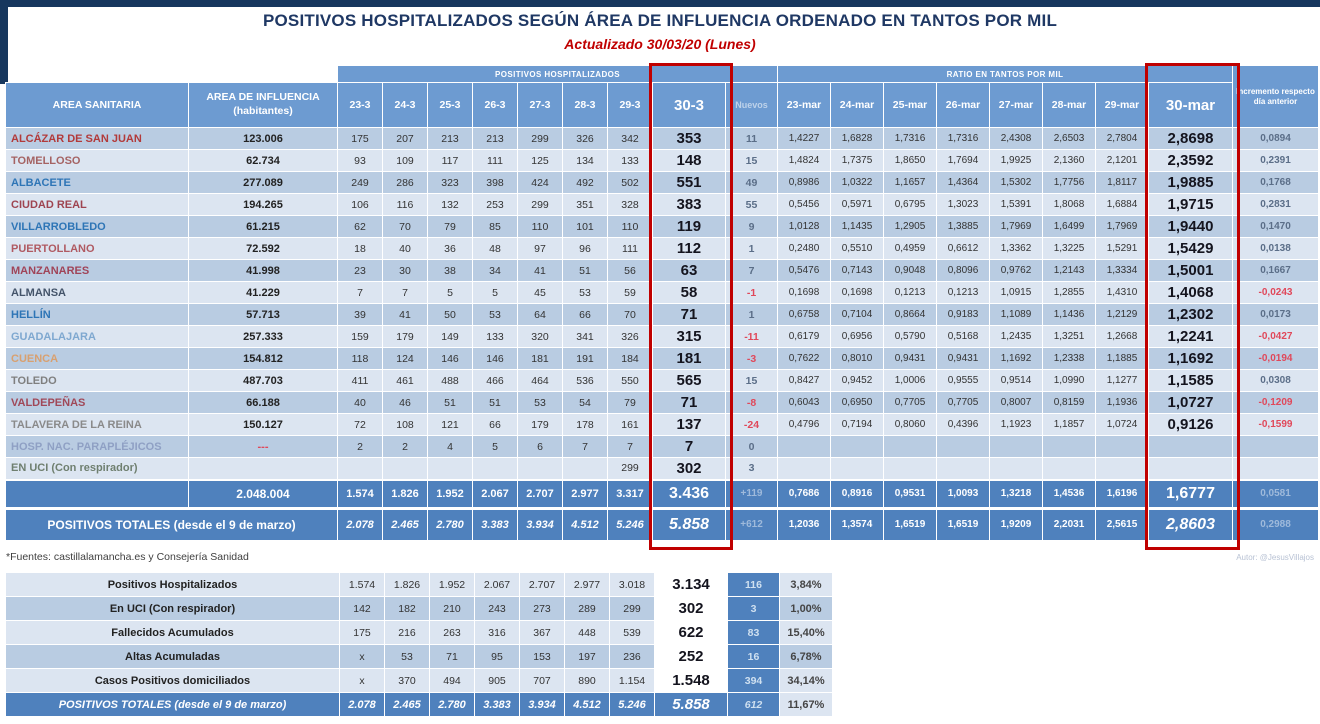 The image size is (1320, 724). What do you see at coordinates (963, 105) in the screenshot?
I see `column-header-ratio-26-mar: 26-mar` at bounding box center [963, 105].